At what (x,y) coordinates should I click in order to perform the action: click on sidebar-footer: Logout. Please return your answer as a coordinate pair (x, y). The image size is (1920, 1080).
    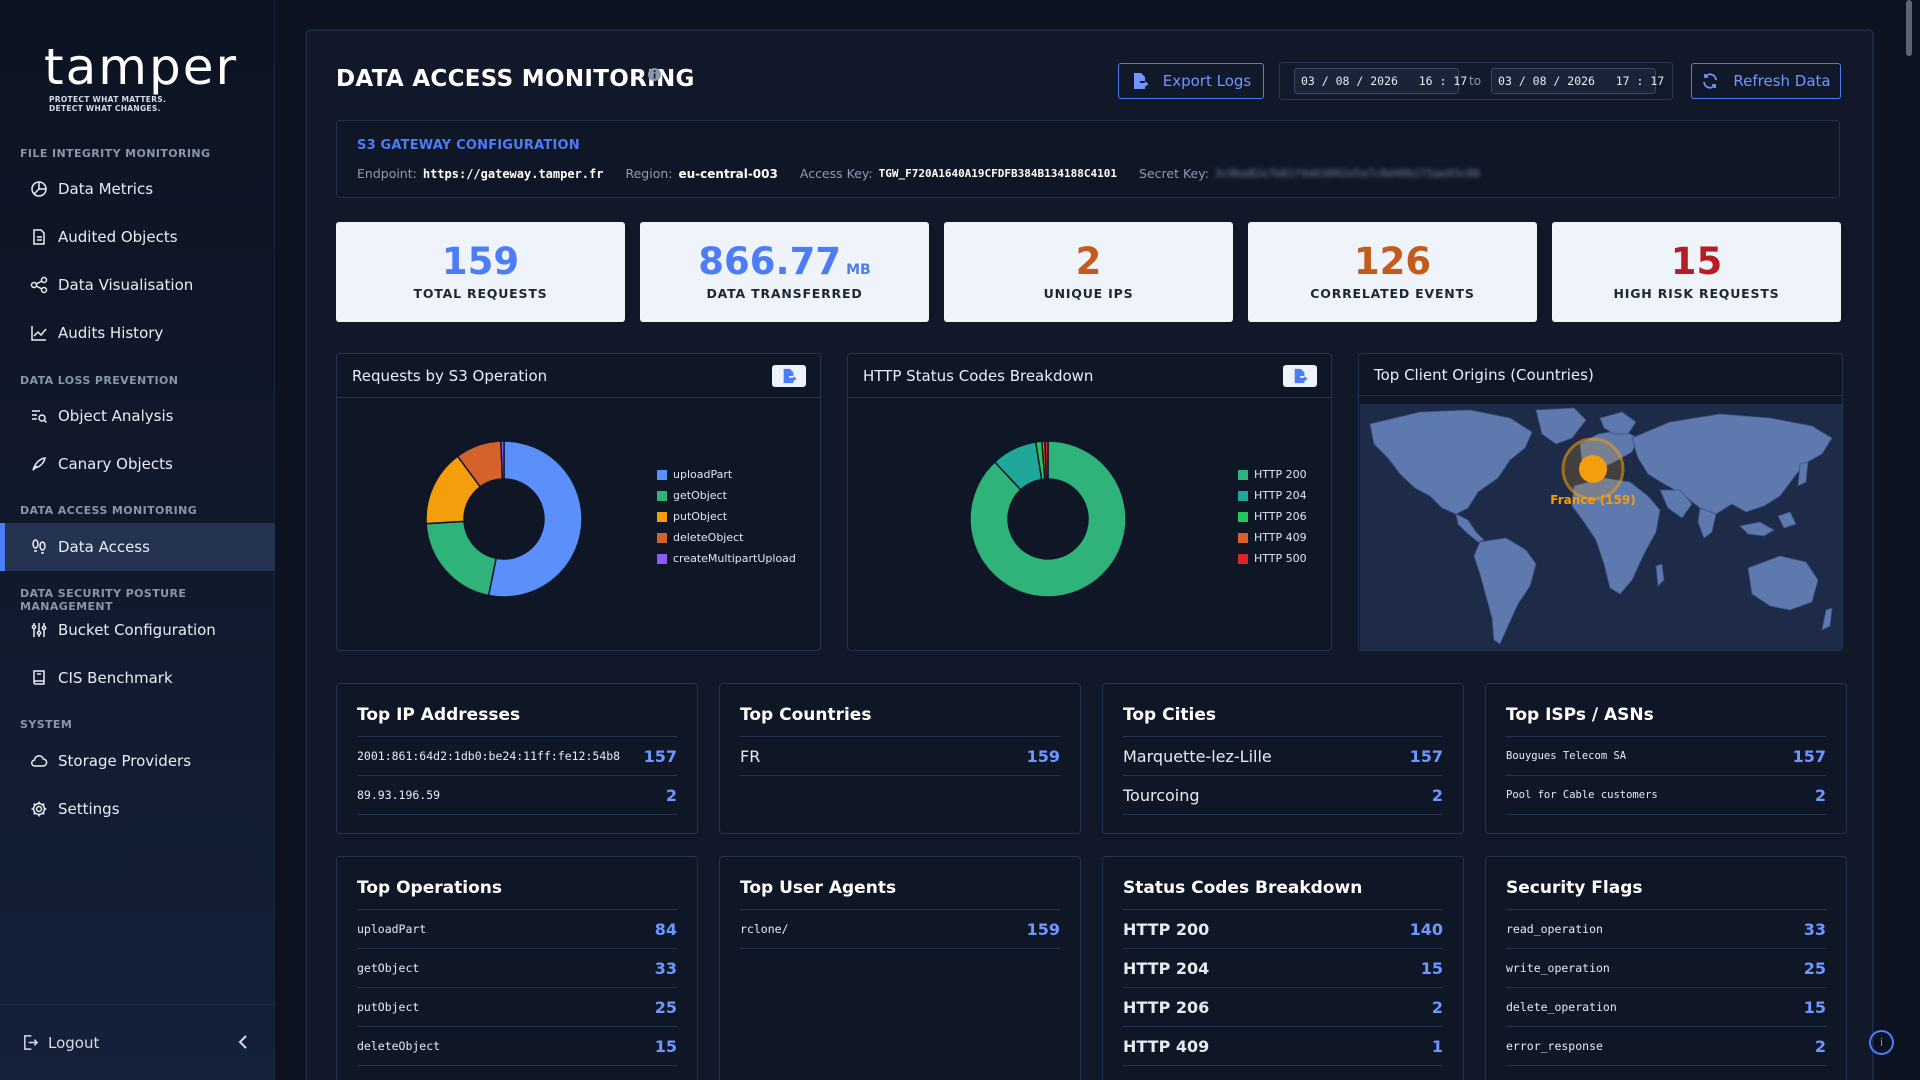
    Looking at the image, I should click on (137, 1042).